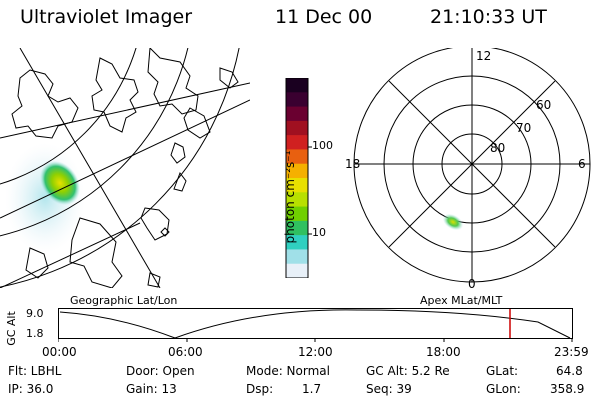  I want to click on glat-value: 64.8, so click(569, 371).